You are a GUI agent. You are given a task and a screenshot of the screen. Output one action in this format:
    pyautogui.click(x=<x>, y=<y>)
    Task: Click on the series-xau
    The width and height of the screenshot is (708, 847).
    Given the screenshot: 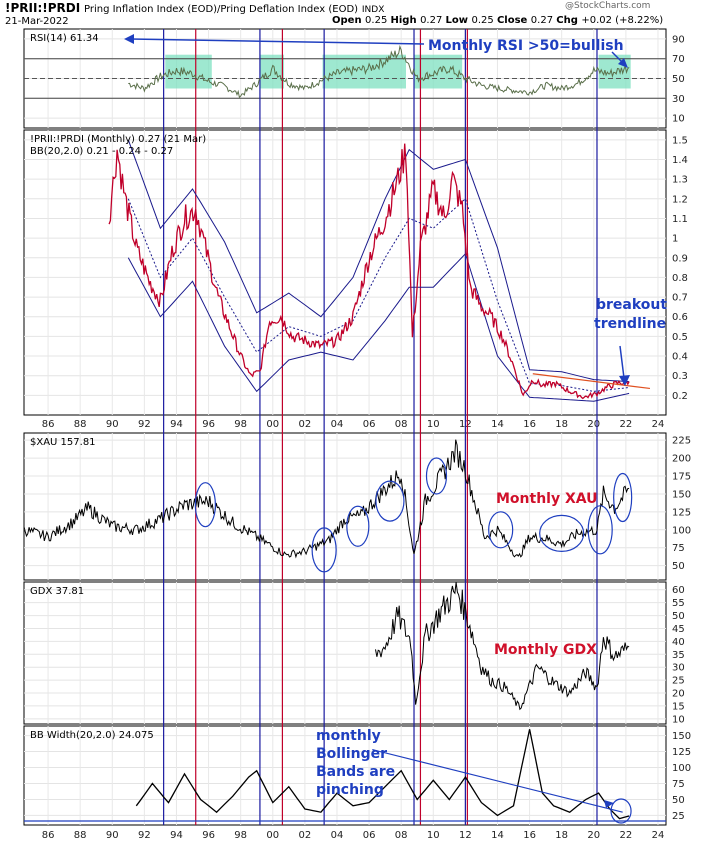 What is the action you would take?
    pyautogui.click(x=326, y=499)
    